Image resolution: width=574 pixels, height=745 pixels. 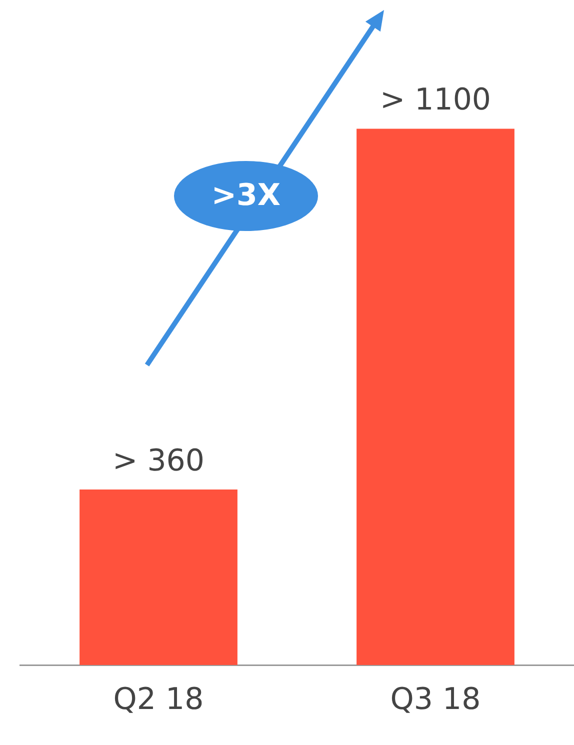 What do you see at coordinates (158, 460) in the screenshot?
I see `data-label: > 360` at bounding box center [158, 460].